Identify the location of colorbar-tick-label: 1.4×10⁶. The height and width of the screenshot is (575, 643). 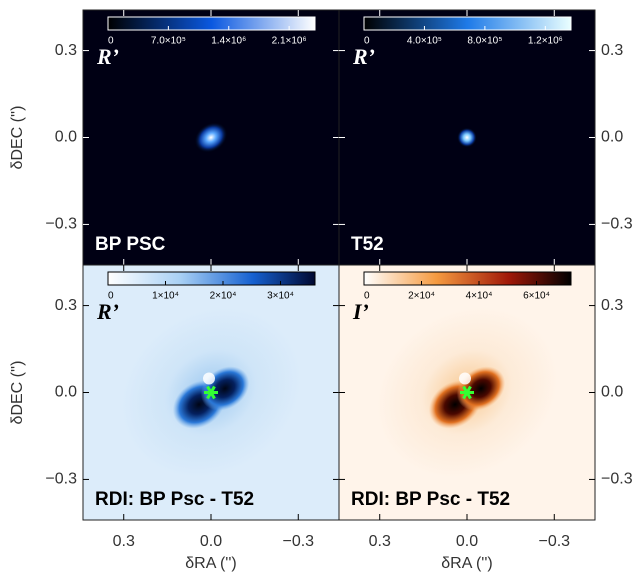
(228, 41).